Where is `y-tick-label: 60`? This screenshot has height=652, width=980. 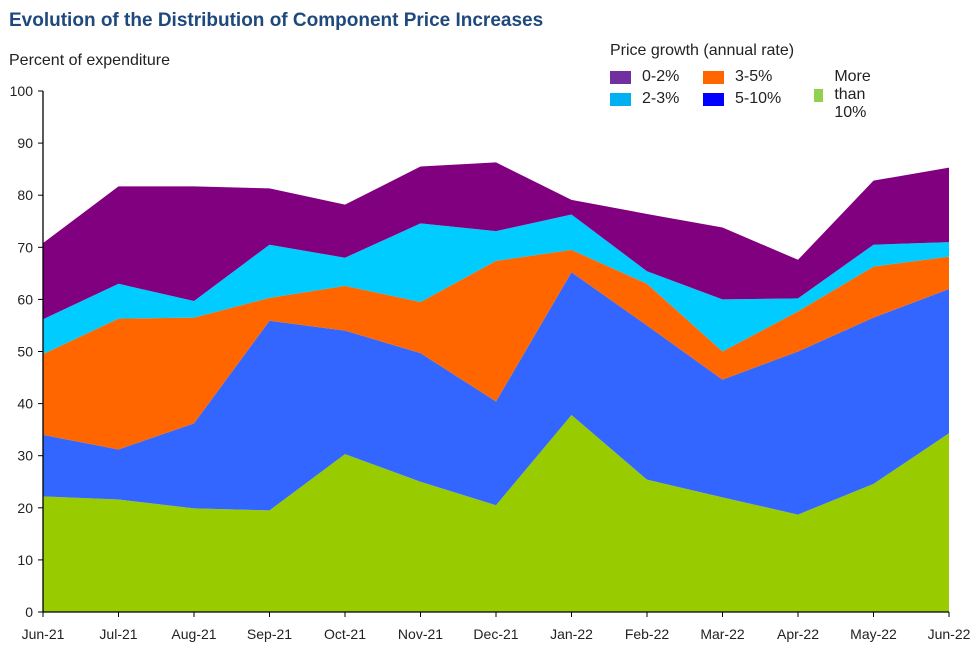
y-tick-label: 60 is located at coordinates (25, 299).